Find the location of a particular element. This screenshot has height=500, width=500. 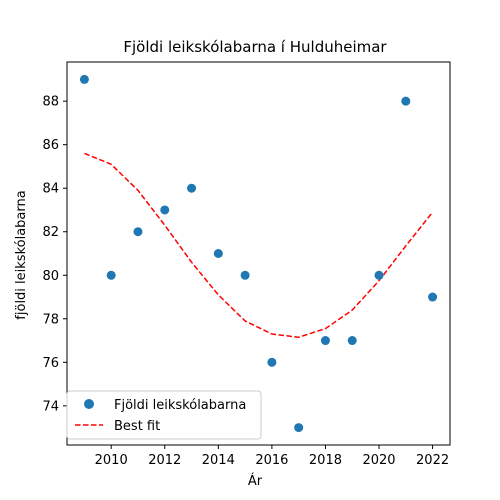

x-tick-label: 2016 is located at coordinates (271, 460).